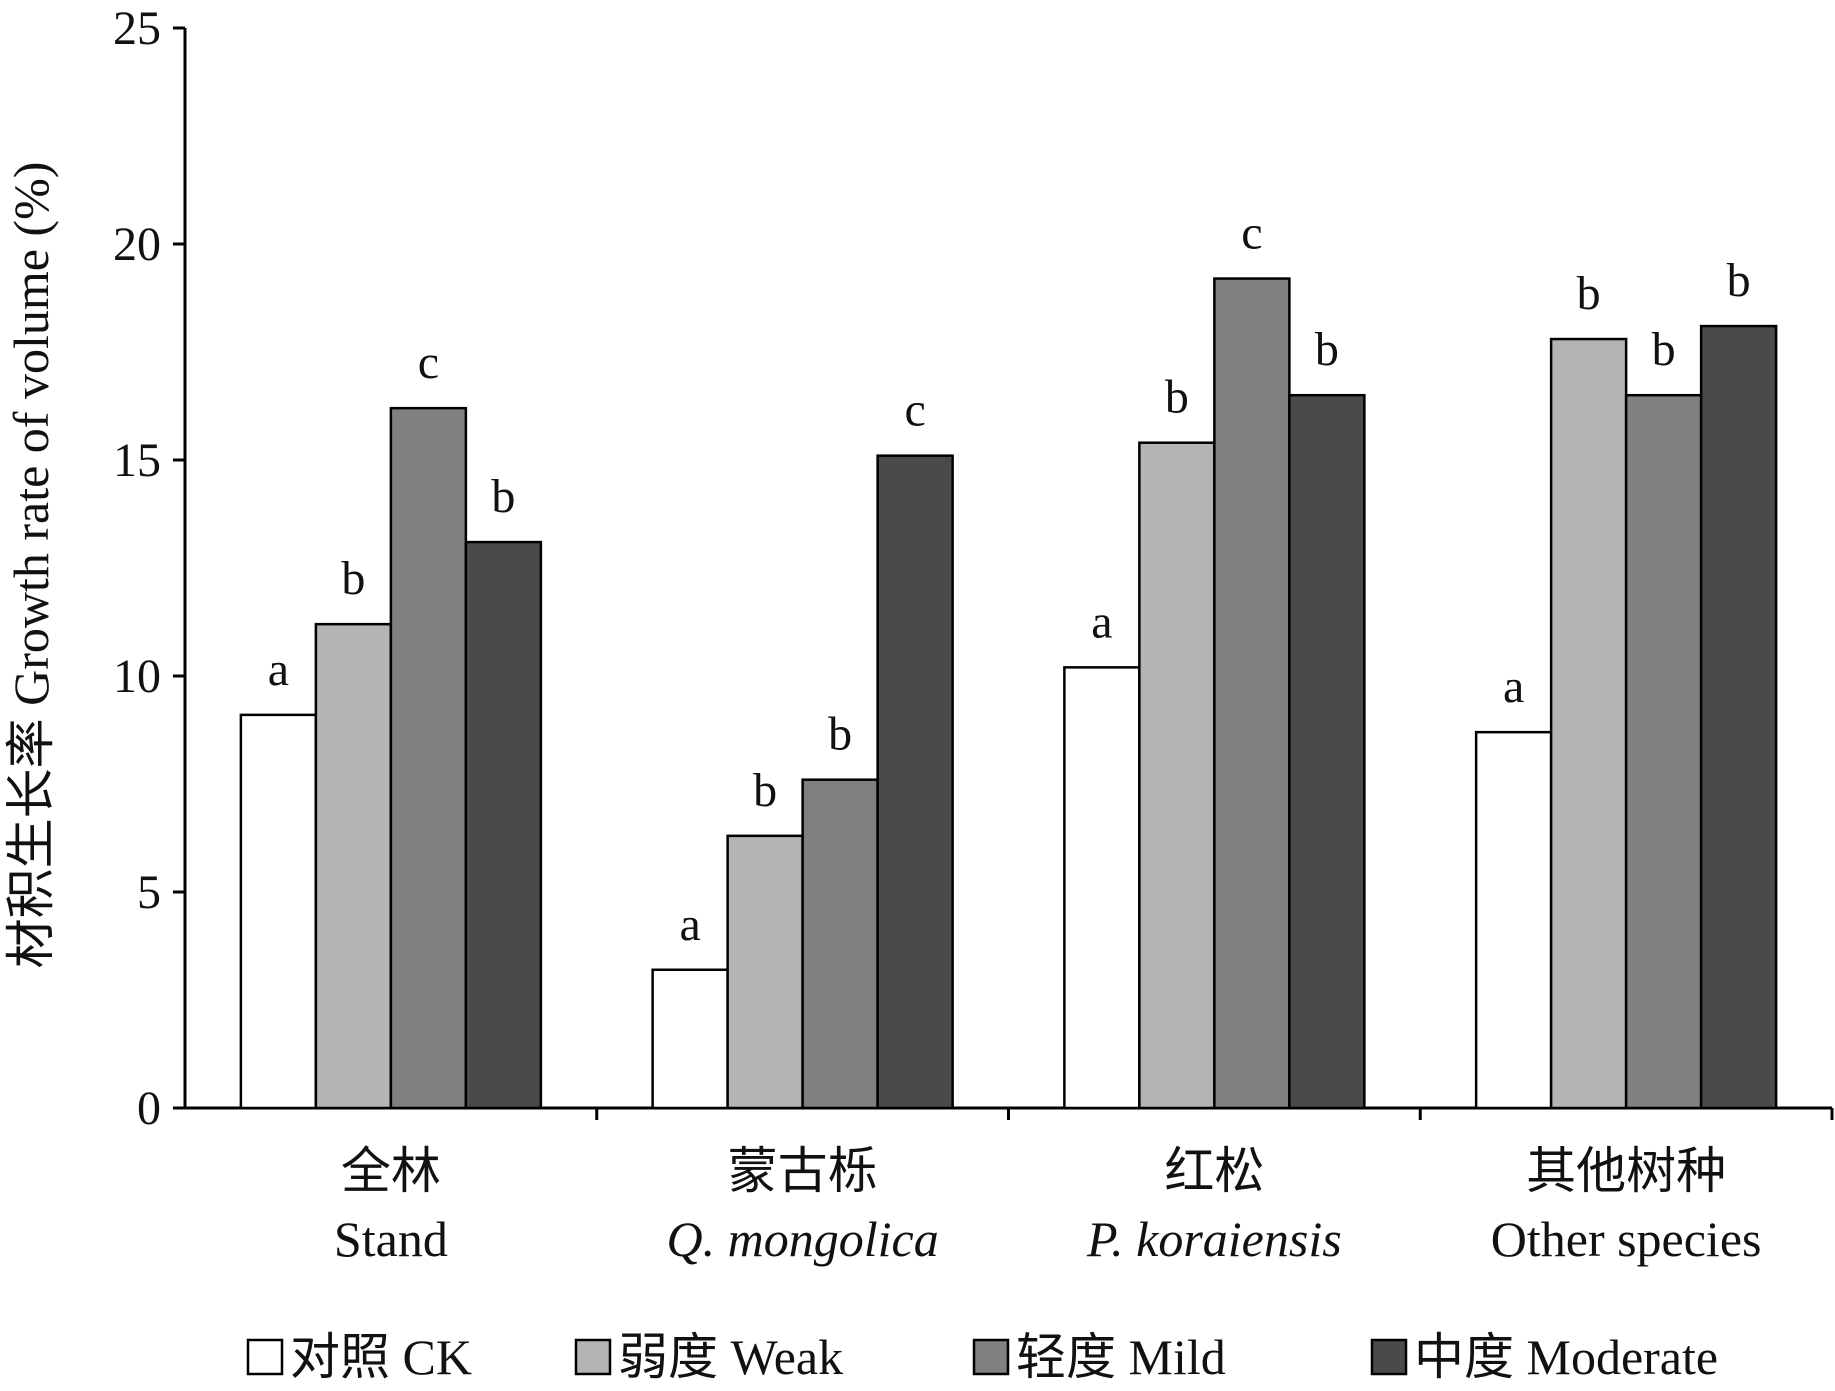  I want to click on category-label-en: Q. mongolica, so click(803, 1239).